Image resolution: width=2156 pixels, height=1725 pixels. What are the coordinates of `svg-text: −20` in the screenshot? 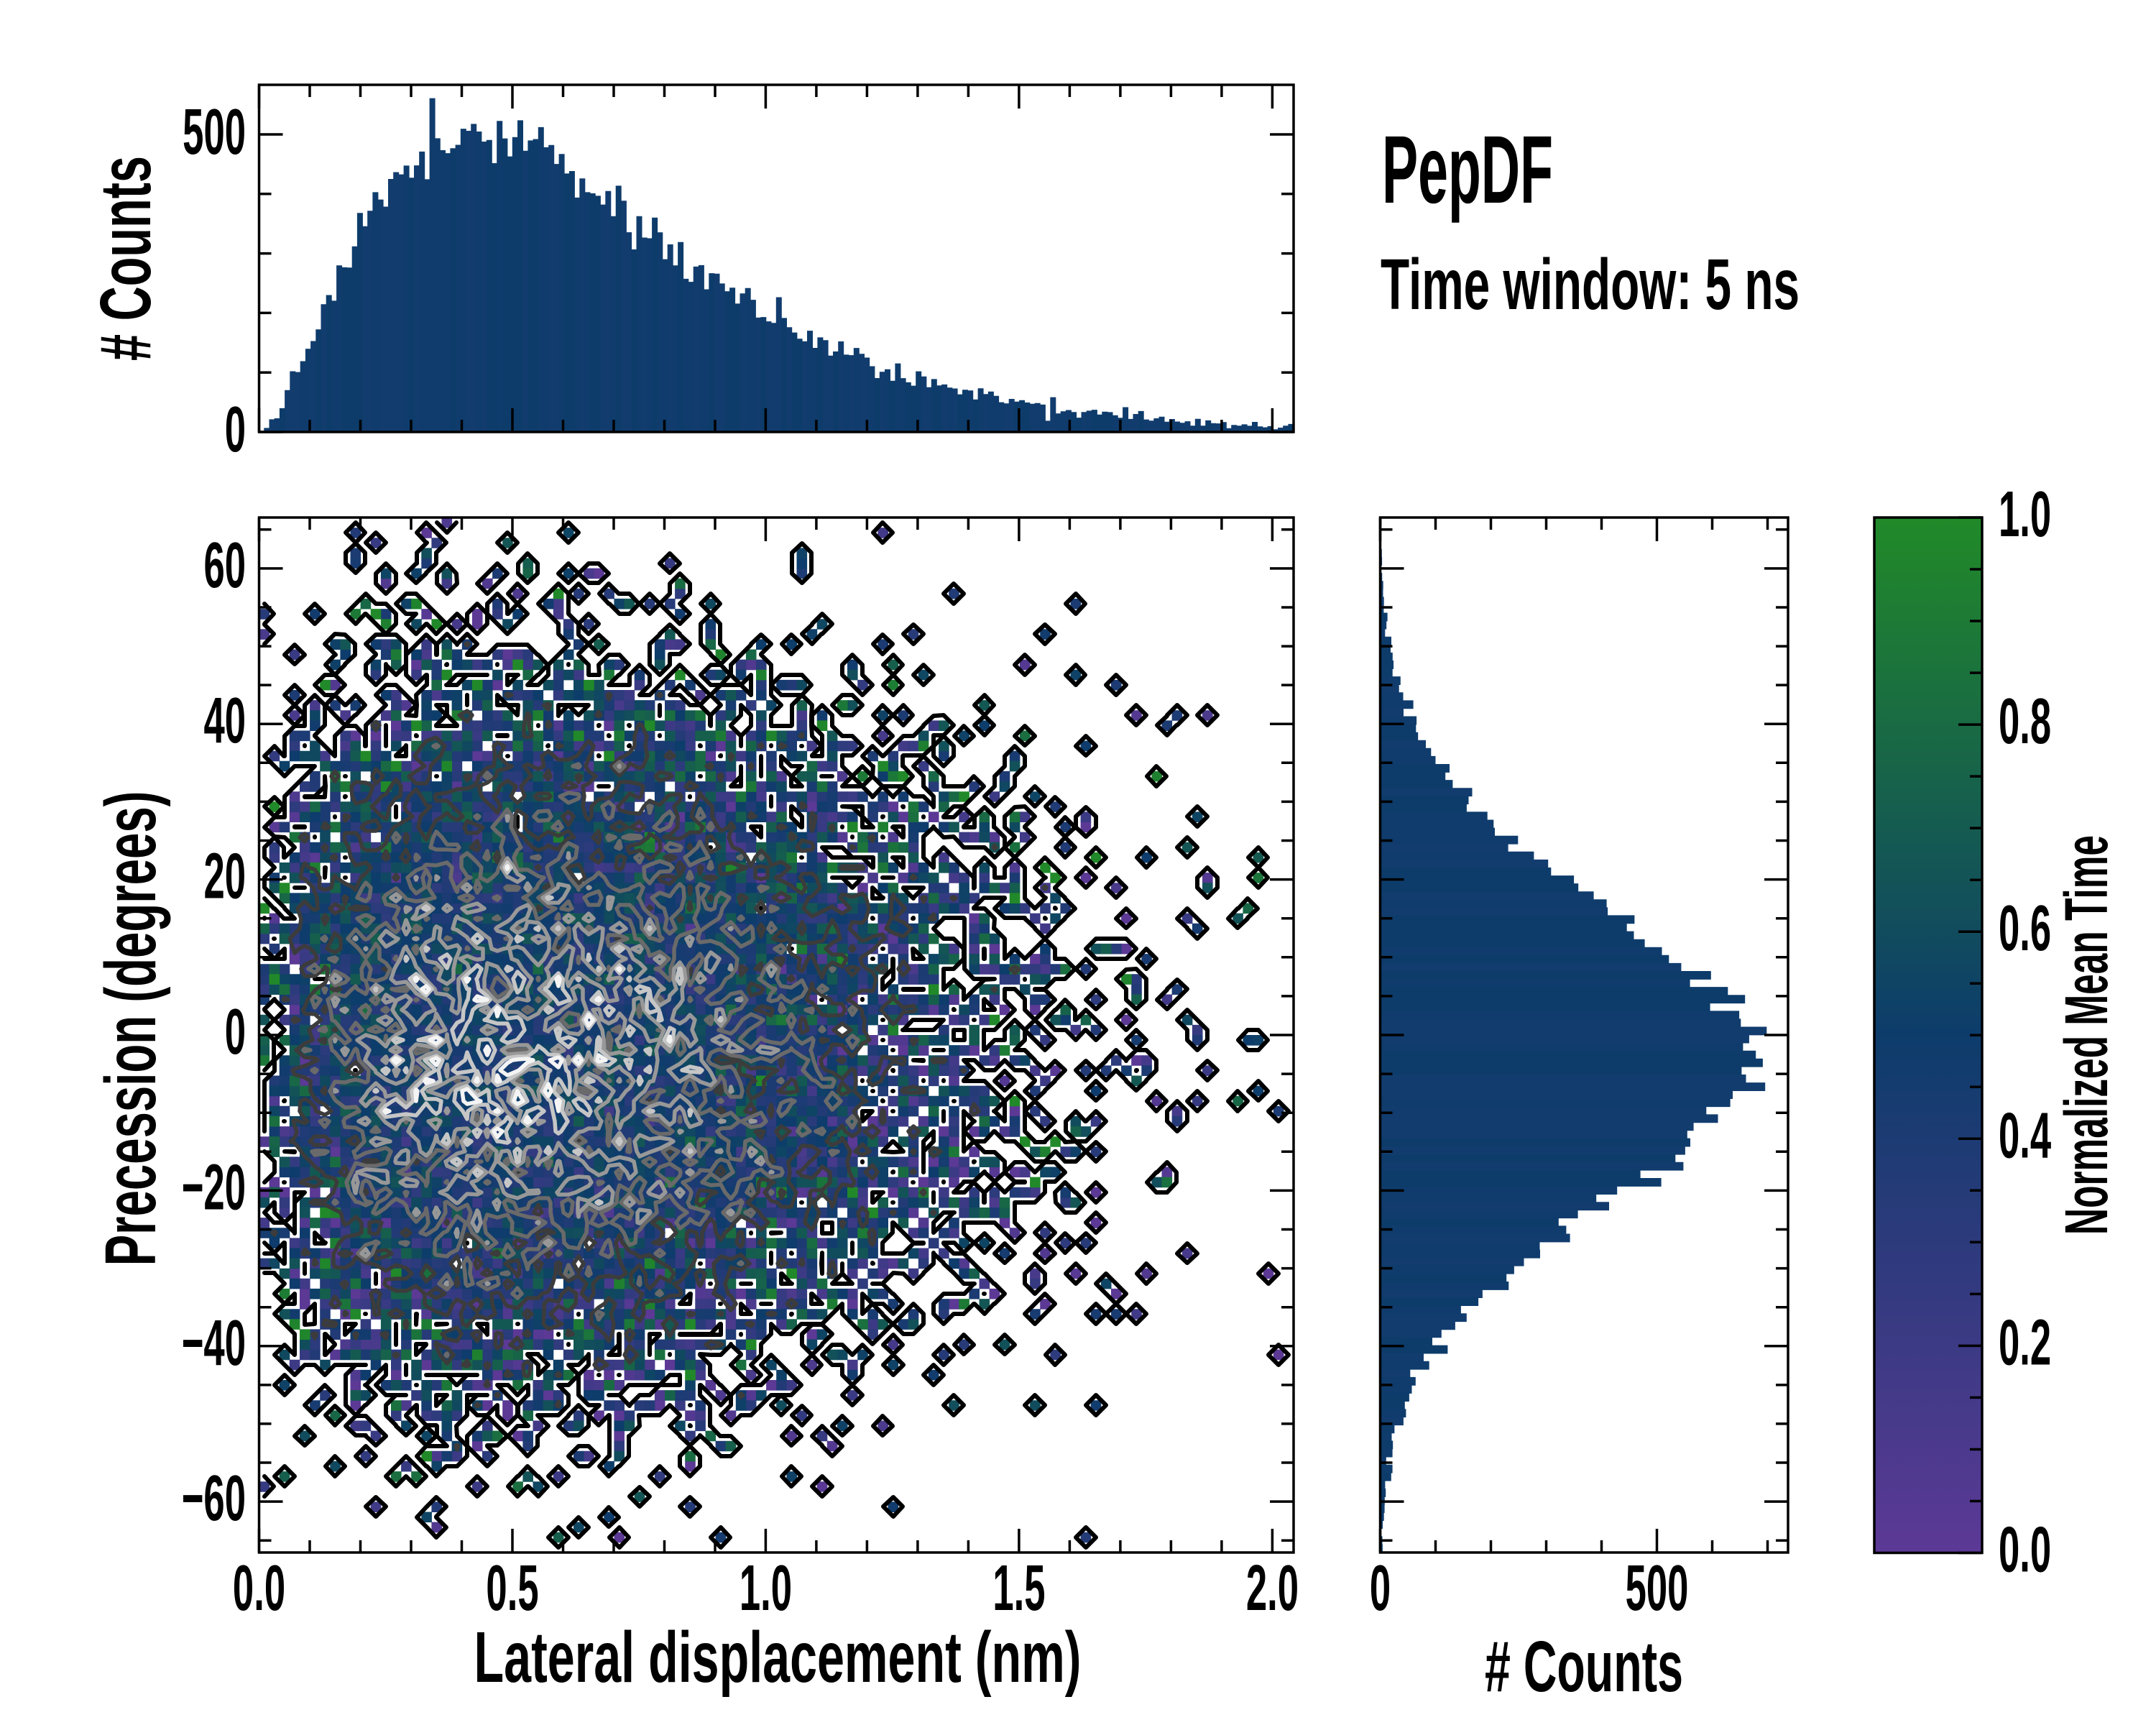 It's located at (214, 1187).